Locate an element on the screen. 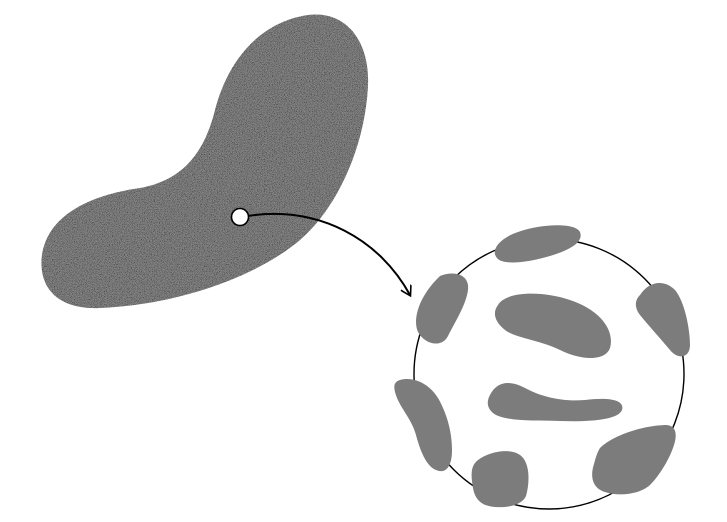 The height and width of the screenshot is (522, 727). patch-top is located at coordinates (537, 244).